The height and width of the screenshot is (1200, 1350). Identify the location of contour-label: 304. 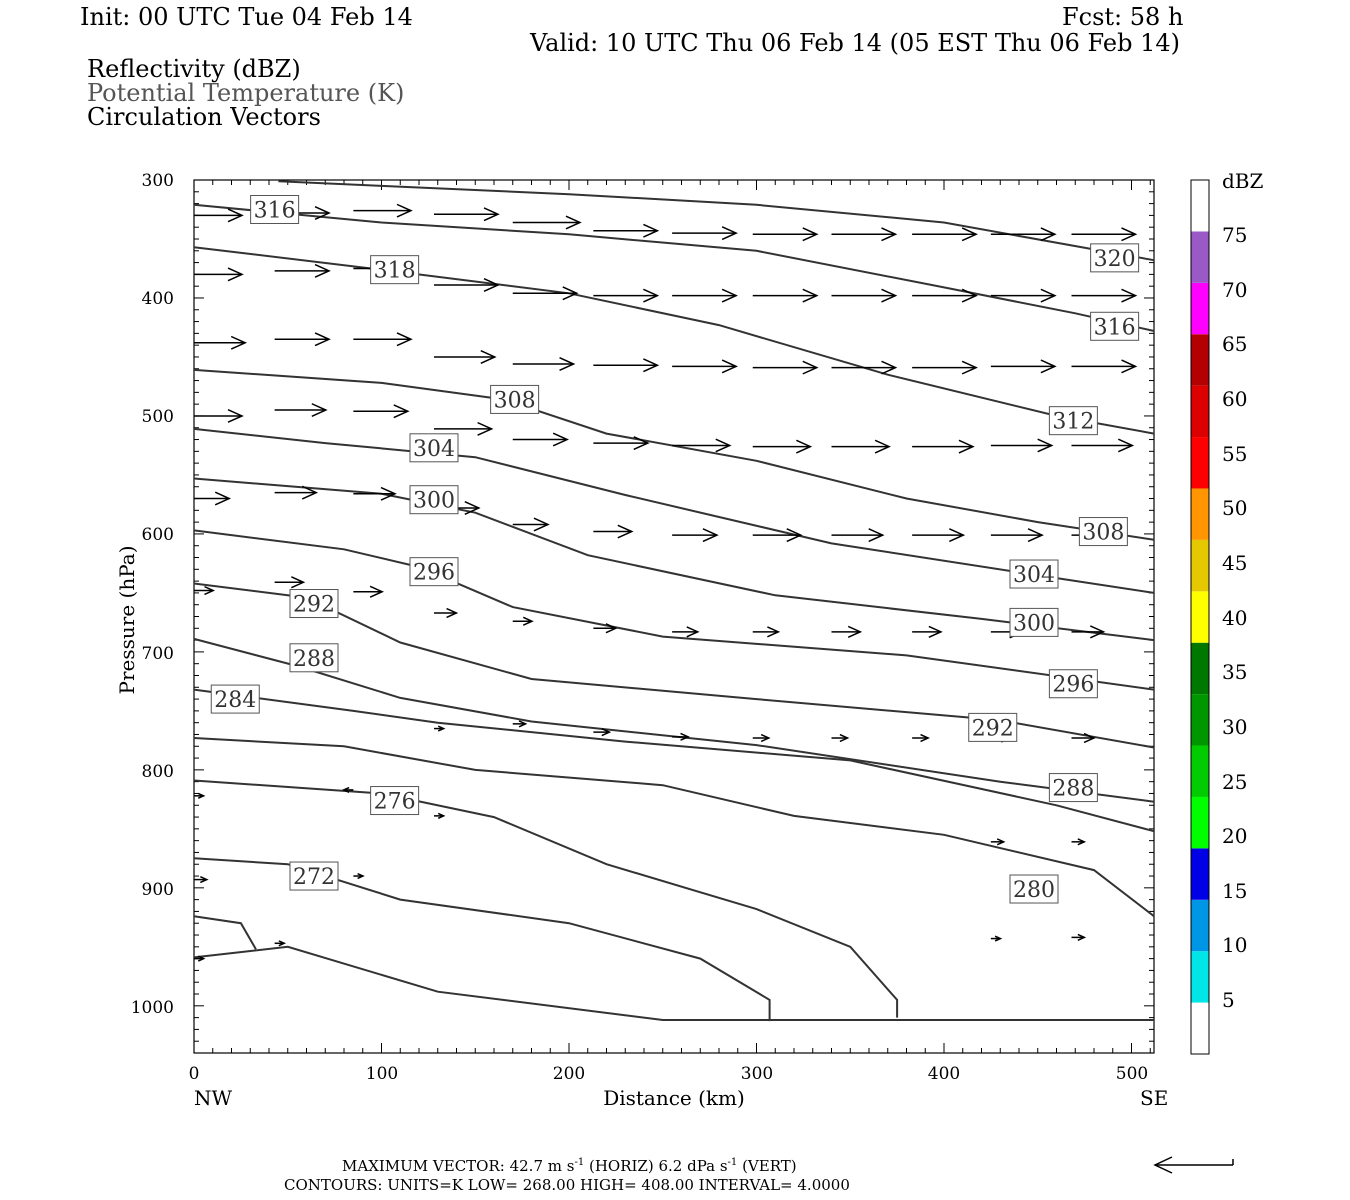
(1034, 574).